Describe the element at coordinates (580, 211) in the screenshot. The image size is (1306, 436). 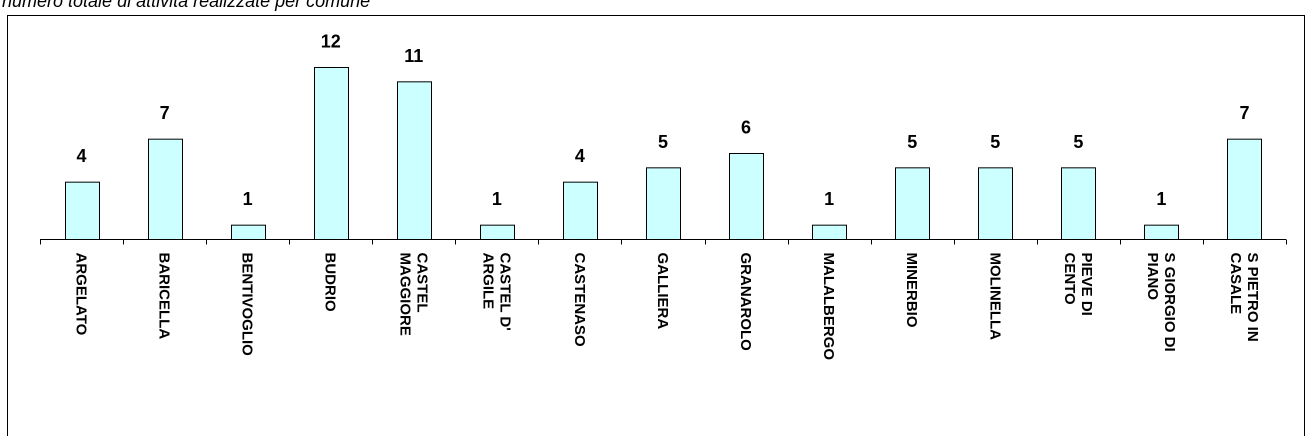
I see `bar-castenaso` at that location.